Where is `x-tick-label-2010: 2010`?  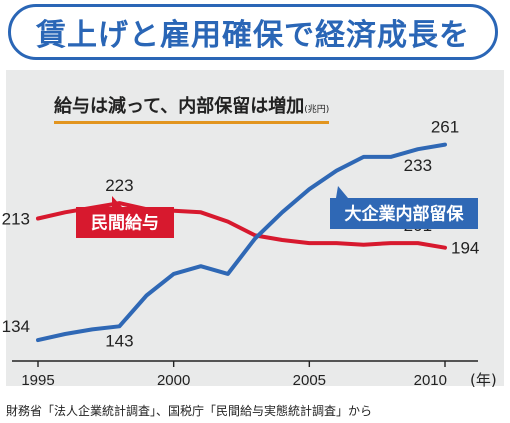
x-tick-label-2010: 2010 is located at coordinates (430, 380).